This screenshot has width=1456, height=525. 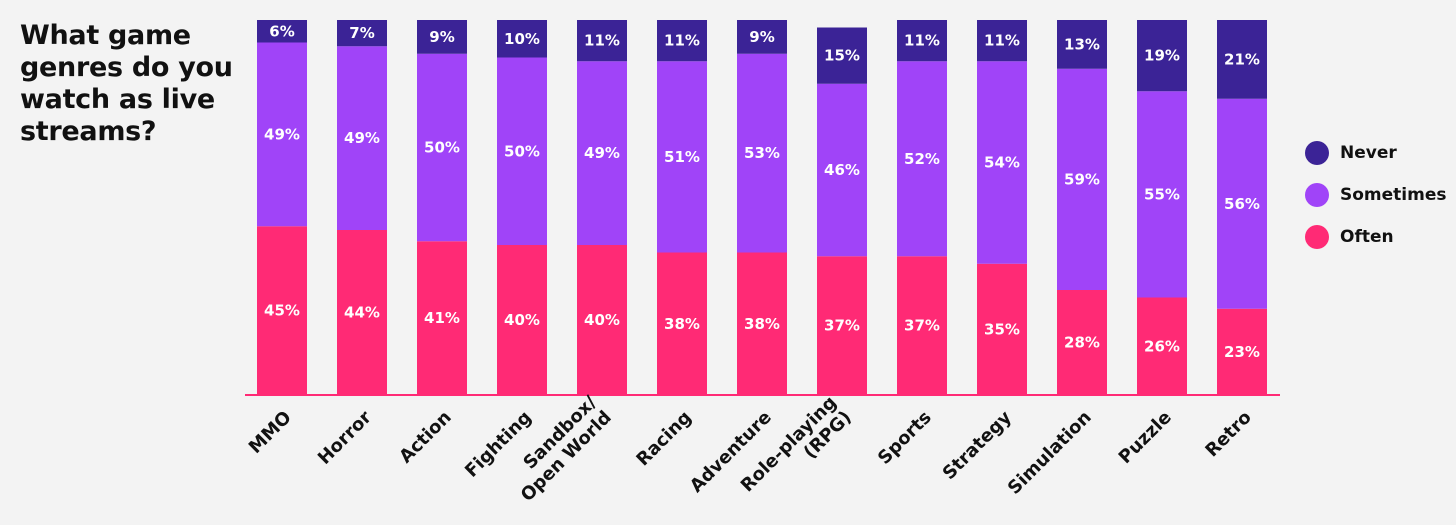 I want to click on data-label-sometimes: 59%, so click(x=1082, y=179).